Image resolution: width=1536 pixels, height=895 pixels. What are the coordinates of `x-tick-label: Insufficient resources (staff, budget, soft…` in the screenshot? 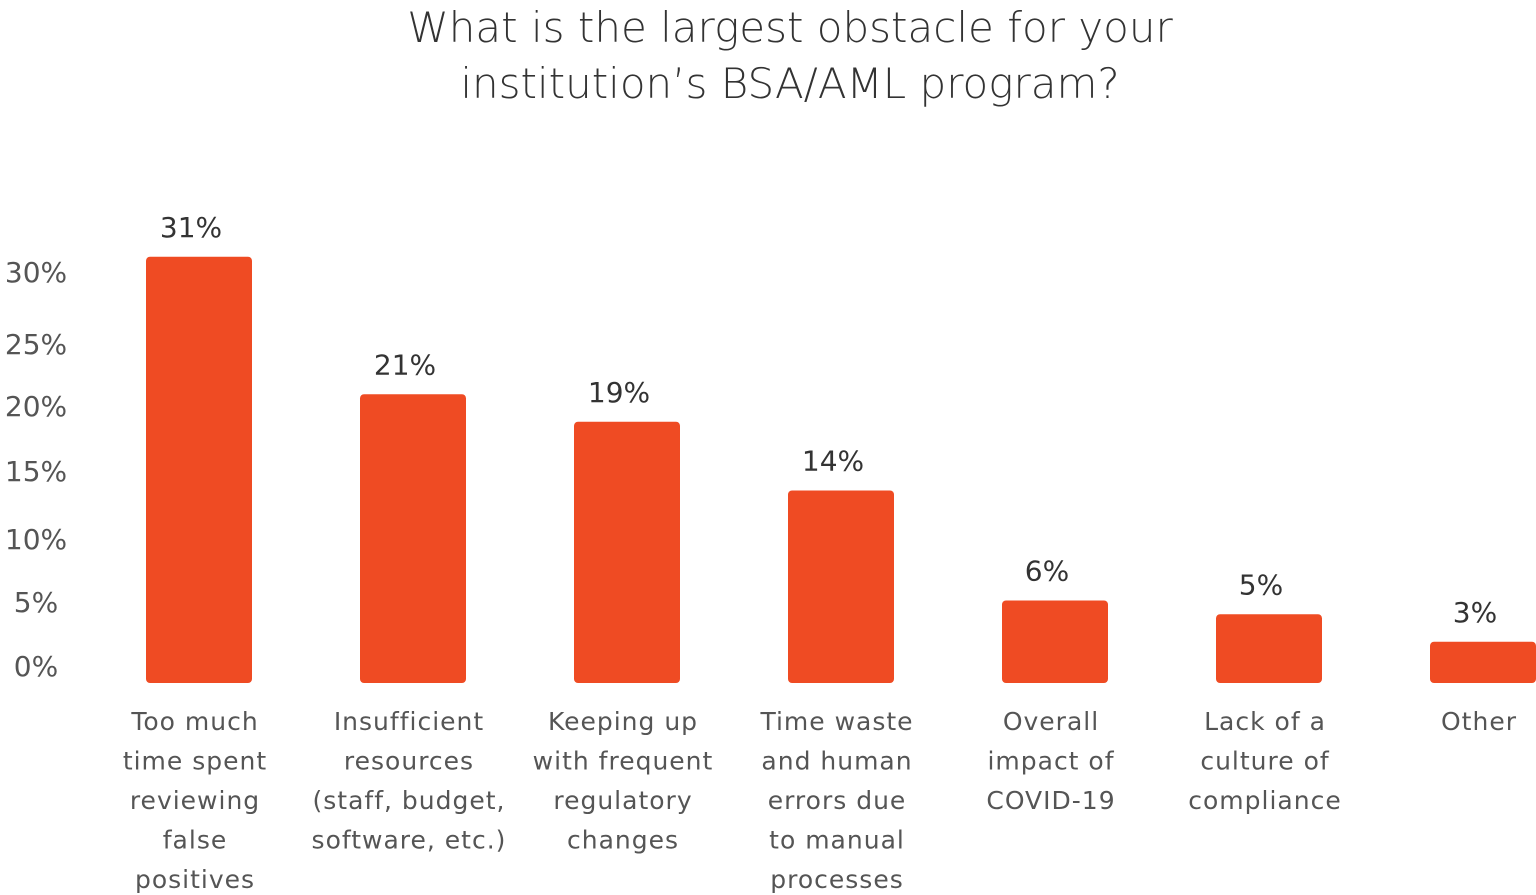 It's located at (409, 781).